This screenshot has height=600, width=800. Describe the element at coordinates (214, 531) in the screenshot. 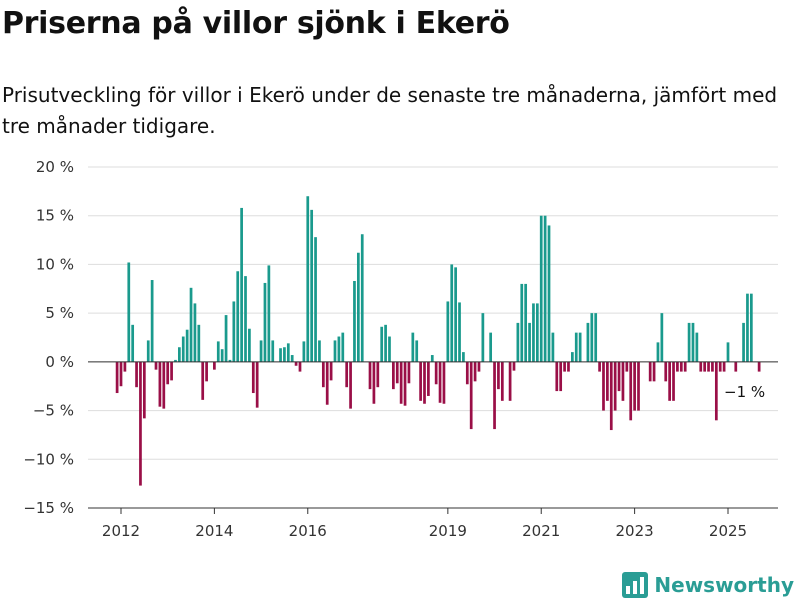

I see `x-tick-label: 2014` at that location.